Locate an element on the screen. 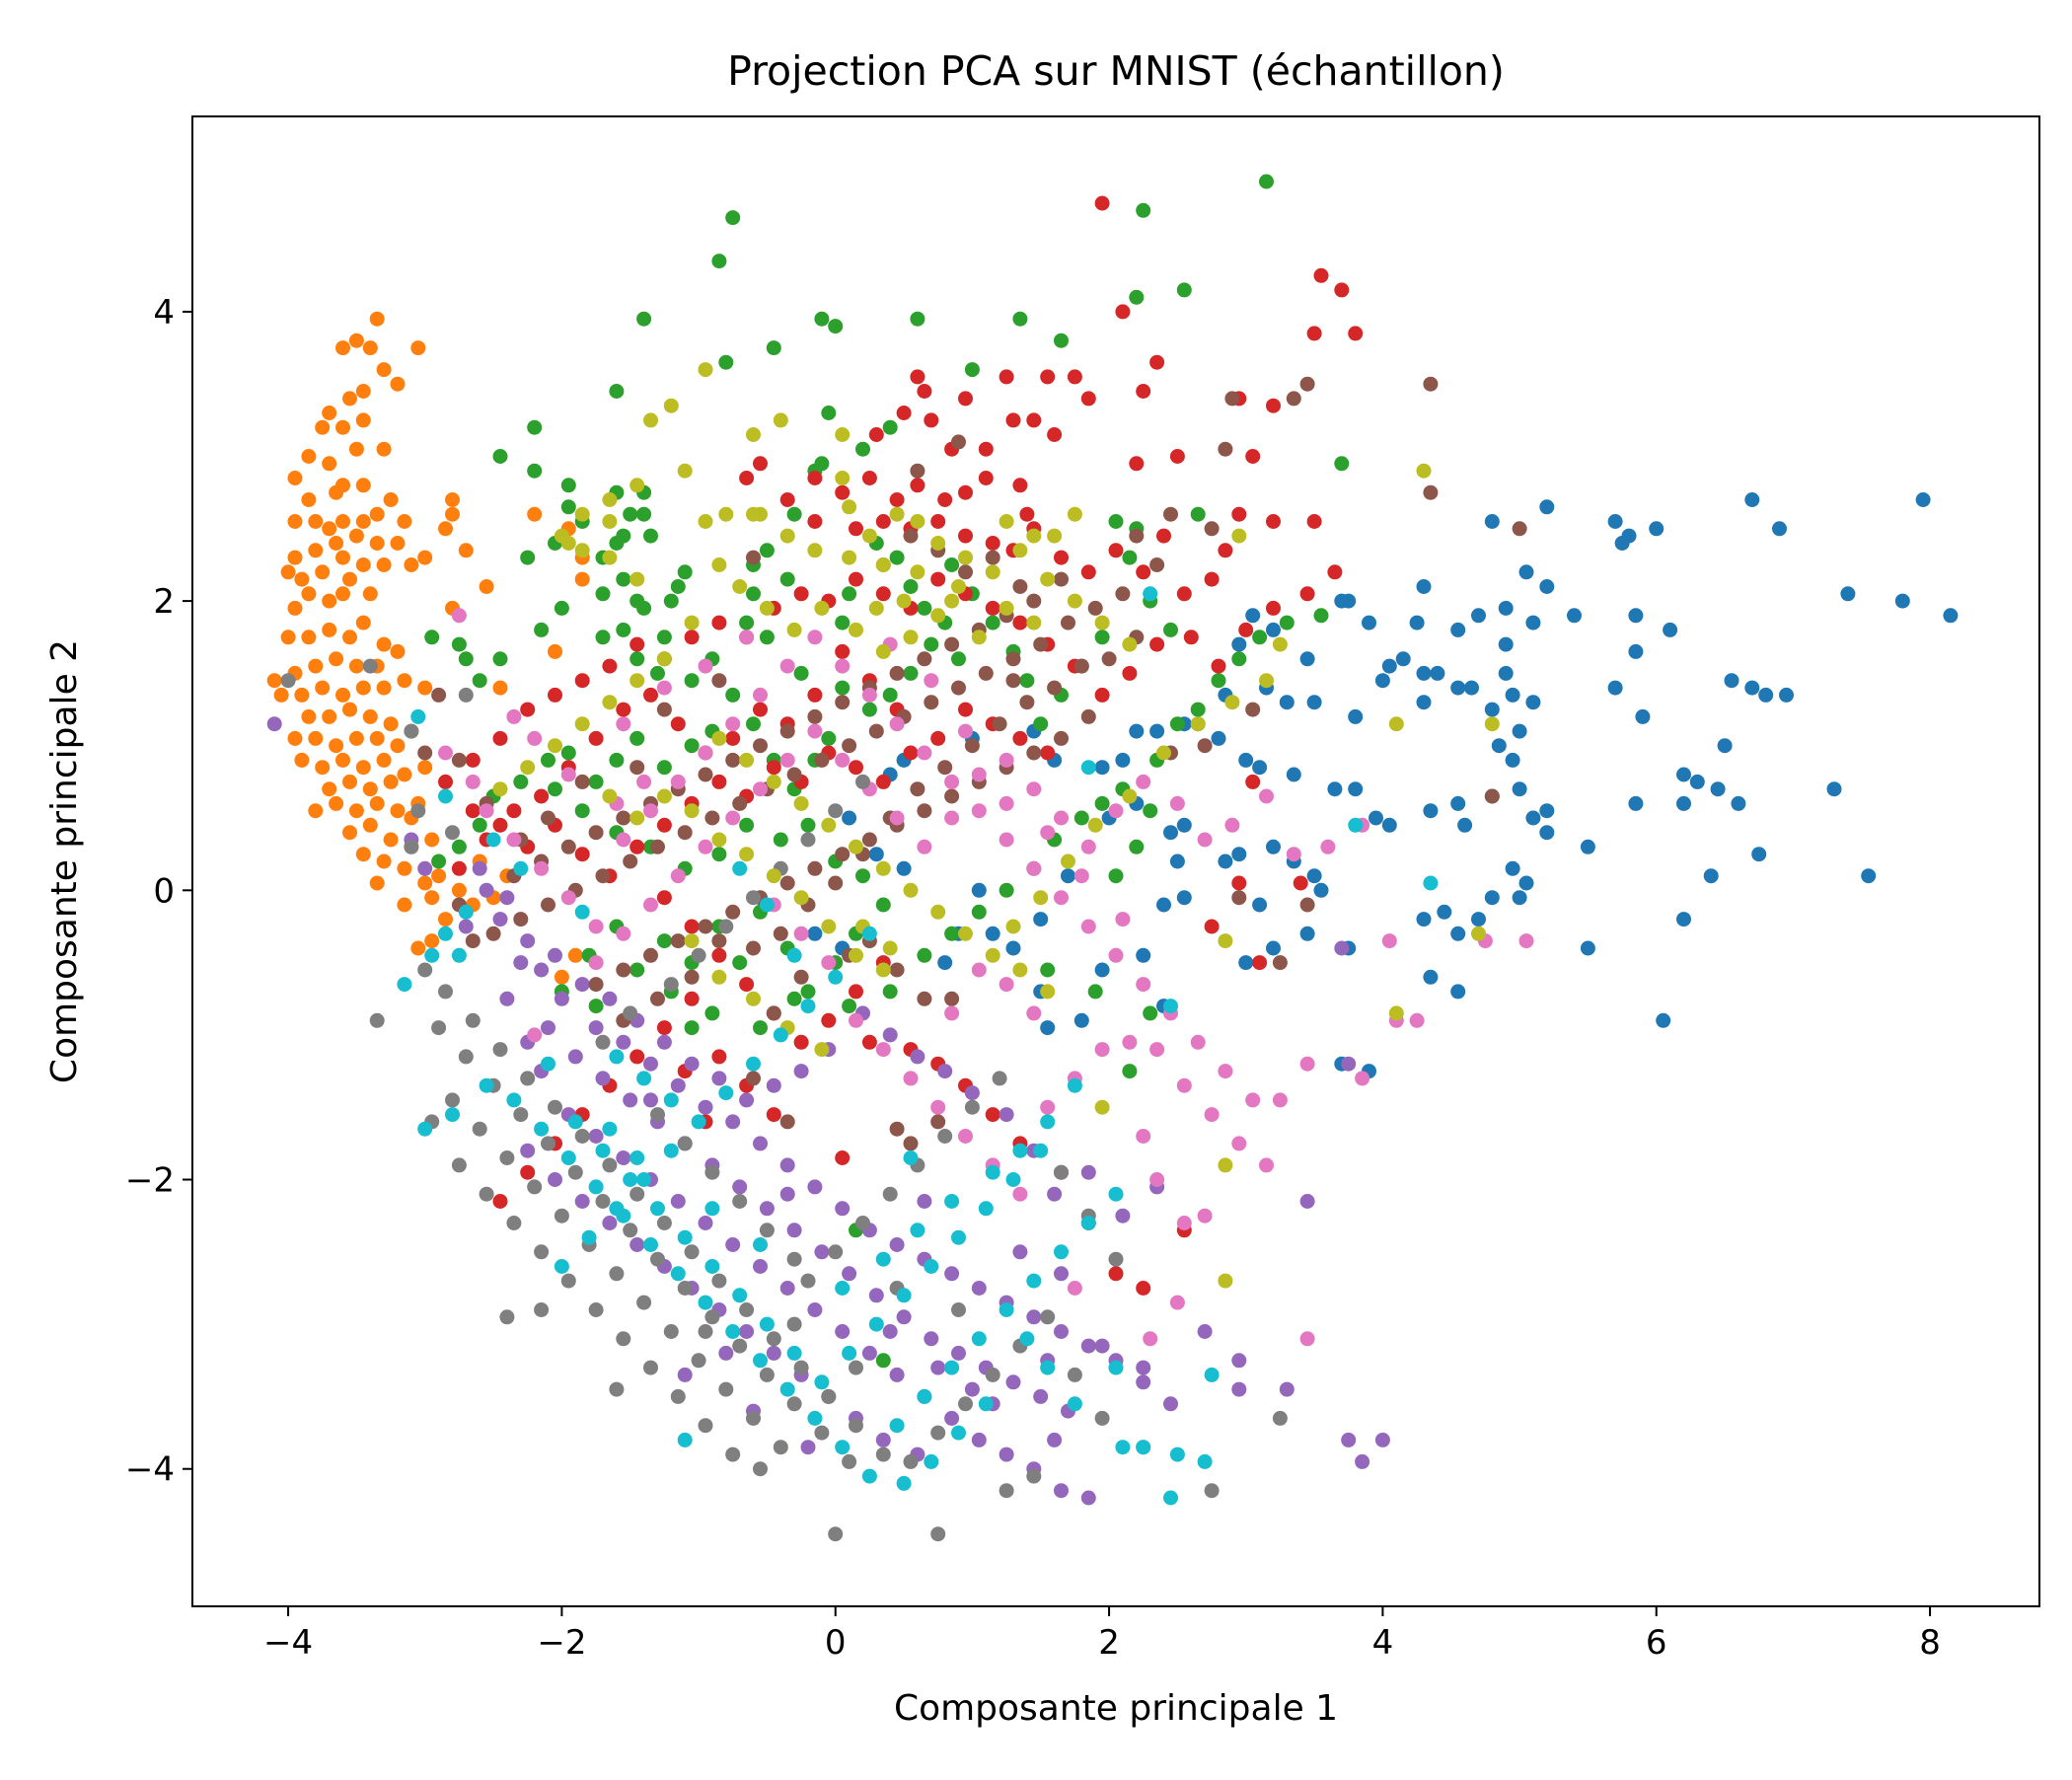  y-axis-label: Composante principale 2 is located at coordinates (65, 861).